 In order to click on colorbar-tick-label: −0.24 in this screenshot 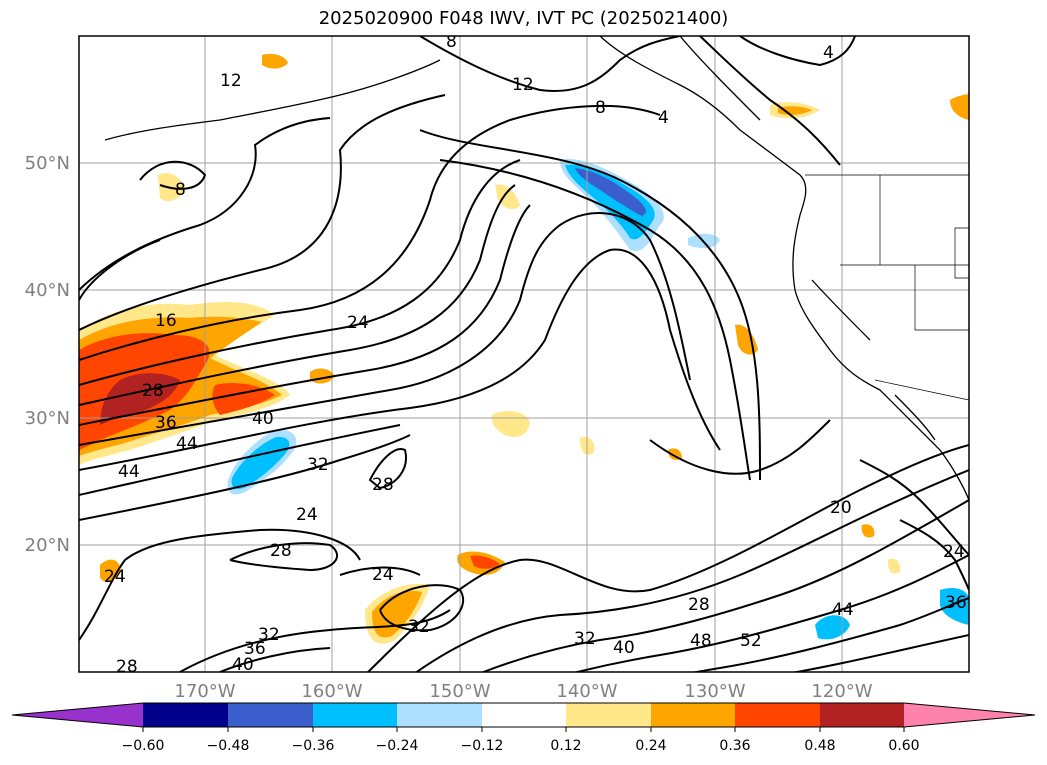, I will do `click(397, 746)`.